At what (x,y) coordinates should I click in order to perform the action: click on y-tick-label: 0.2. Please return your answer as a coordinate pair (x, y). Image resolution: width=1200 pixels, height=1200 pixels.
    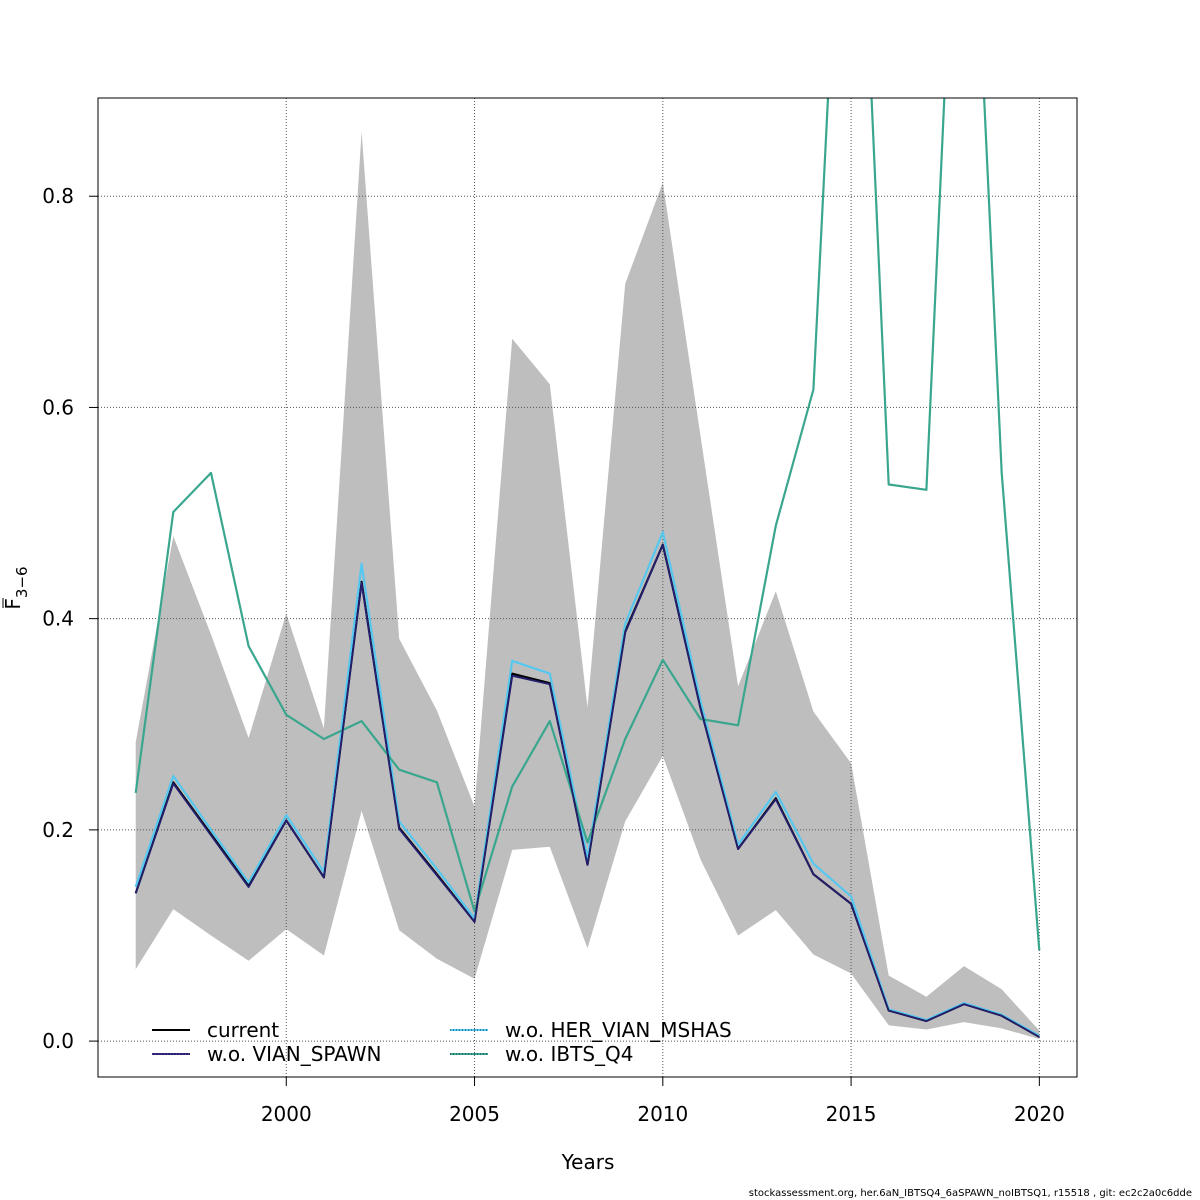
    Looking at the image, I should click on (58, 830).